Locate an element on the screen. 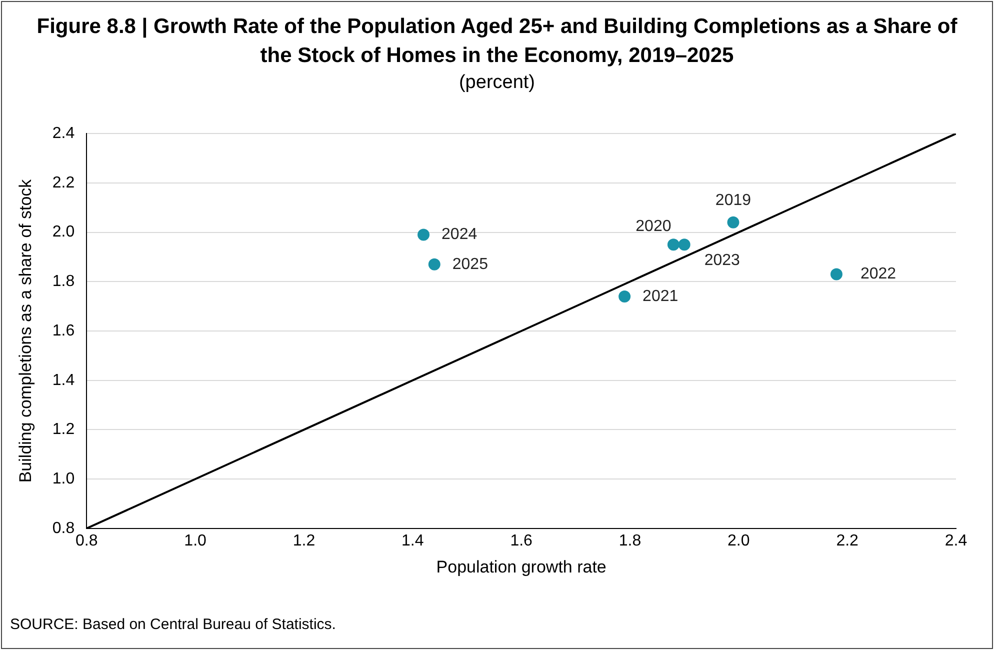 The height and width of the screenshot is (650, 994). y-axis-title: Building completions as a share of stock is located at coordinates (25, 330).